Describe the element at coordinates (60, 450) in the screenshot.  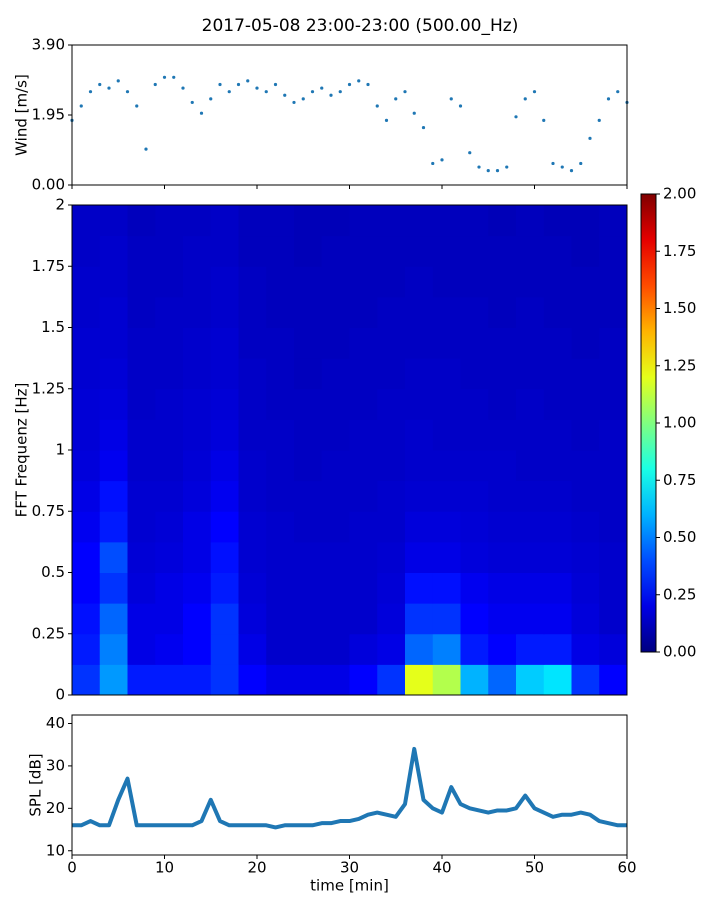
I see `y-tick-label: 1` at that location.